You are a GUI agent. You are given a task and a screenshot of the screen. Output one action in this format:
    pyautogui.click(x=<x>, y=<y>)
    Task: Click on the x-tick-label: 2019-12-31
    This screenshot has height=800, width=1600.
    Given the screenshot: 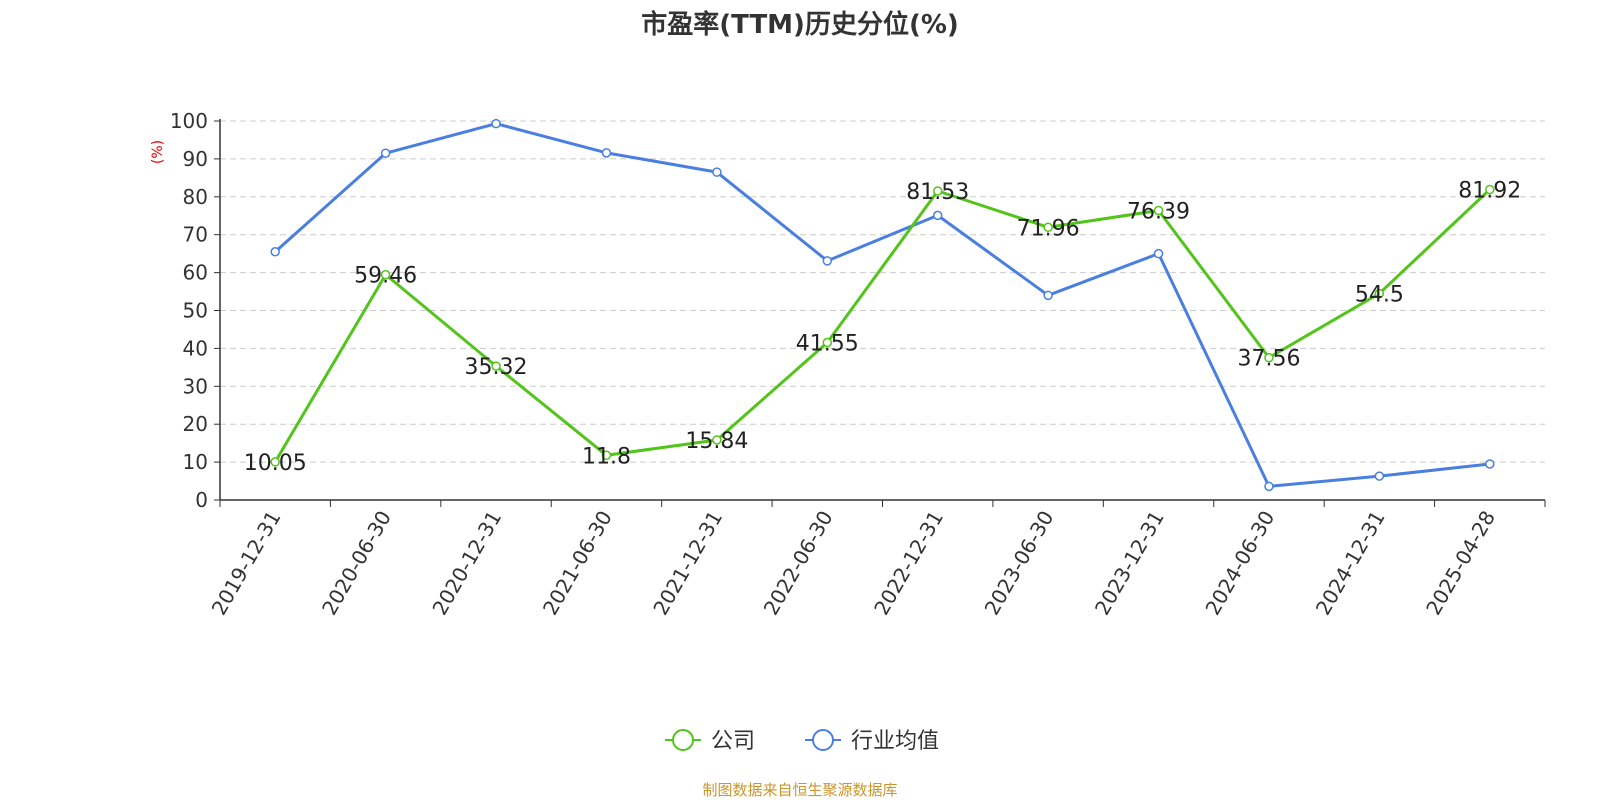 What is the action you would take?
    pyautogui.click(x=246, y=563)
    